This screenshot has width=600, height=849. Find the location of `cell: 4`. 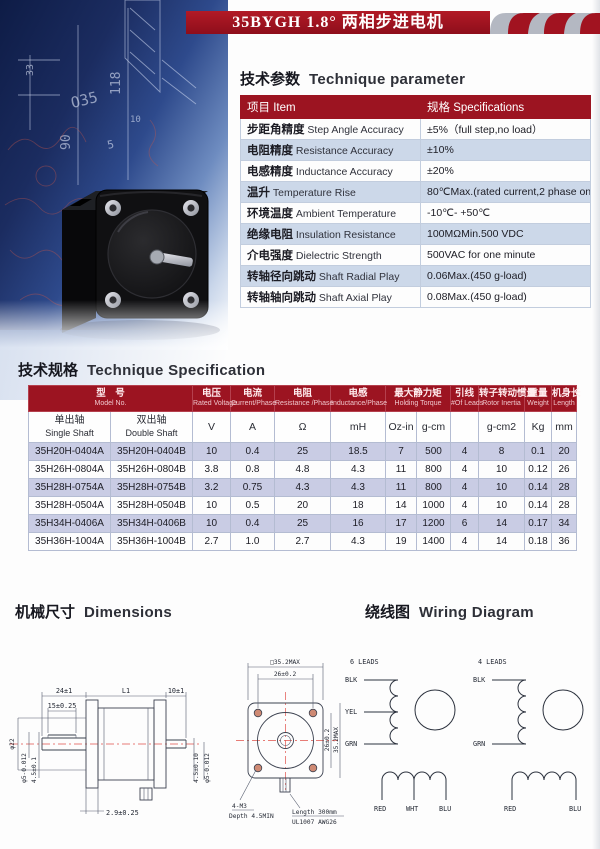

cell: 4 is located at coordinates (465, 451).